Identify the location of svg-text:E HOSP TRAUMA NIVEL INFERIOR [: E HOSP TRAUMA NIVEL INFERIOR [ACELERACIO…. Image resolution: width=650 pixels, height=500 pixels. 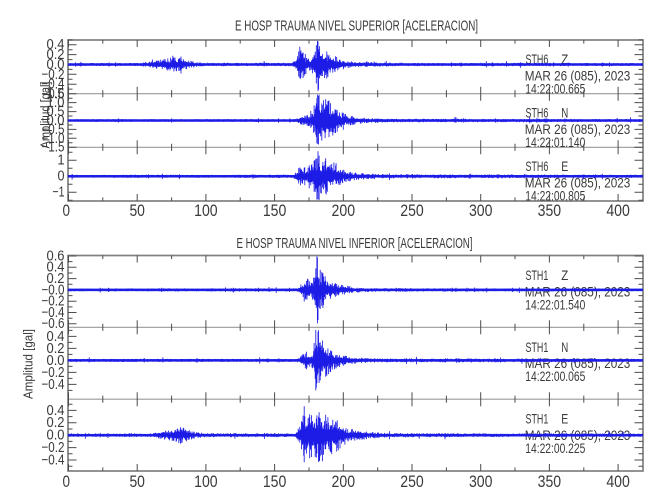
(355, 244).